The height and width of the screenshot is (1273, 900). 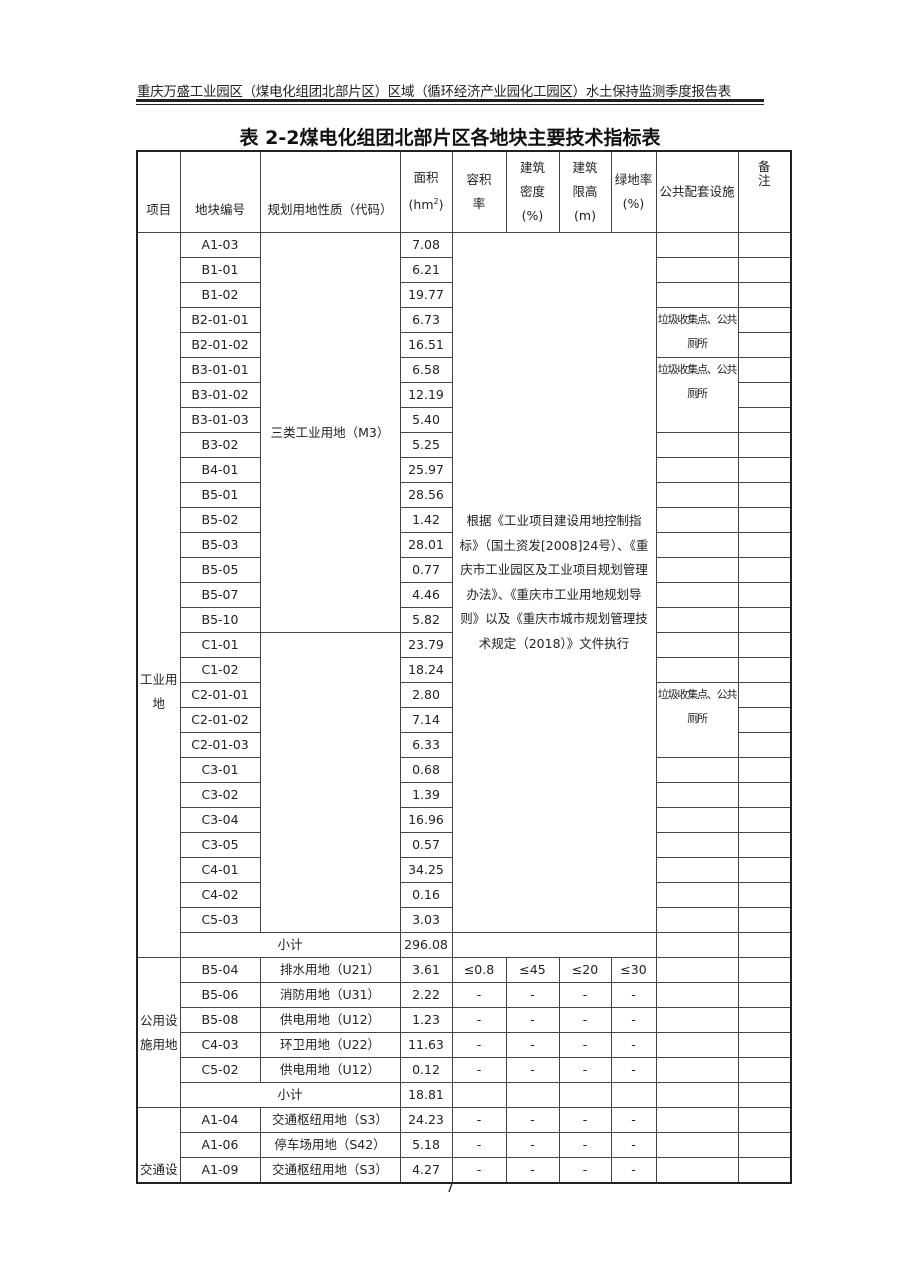 I want to click on table-row: B4-01 25.97, so click(x=464, y=470).